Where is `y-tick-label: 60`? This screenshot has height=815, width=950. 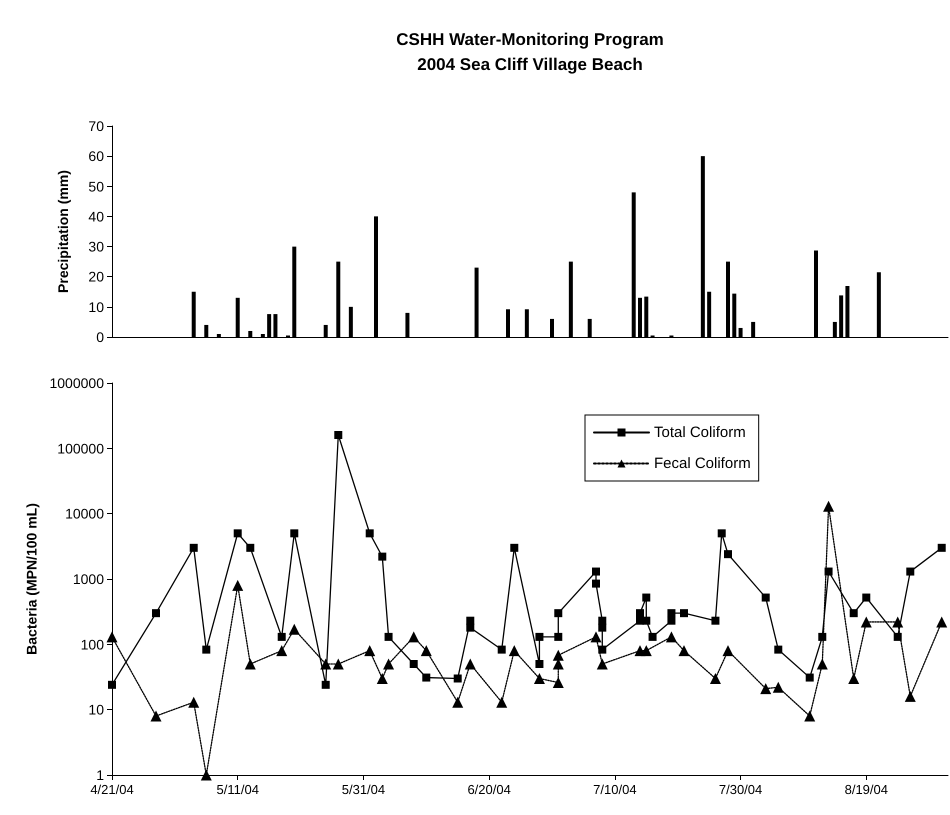
y-tick-label: 60 is located at coordinates (96, 156).